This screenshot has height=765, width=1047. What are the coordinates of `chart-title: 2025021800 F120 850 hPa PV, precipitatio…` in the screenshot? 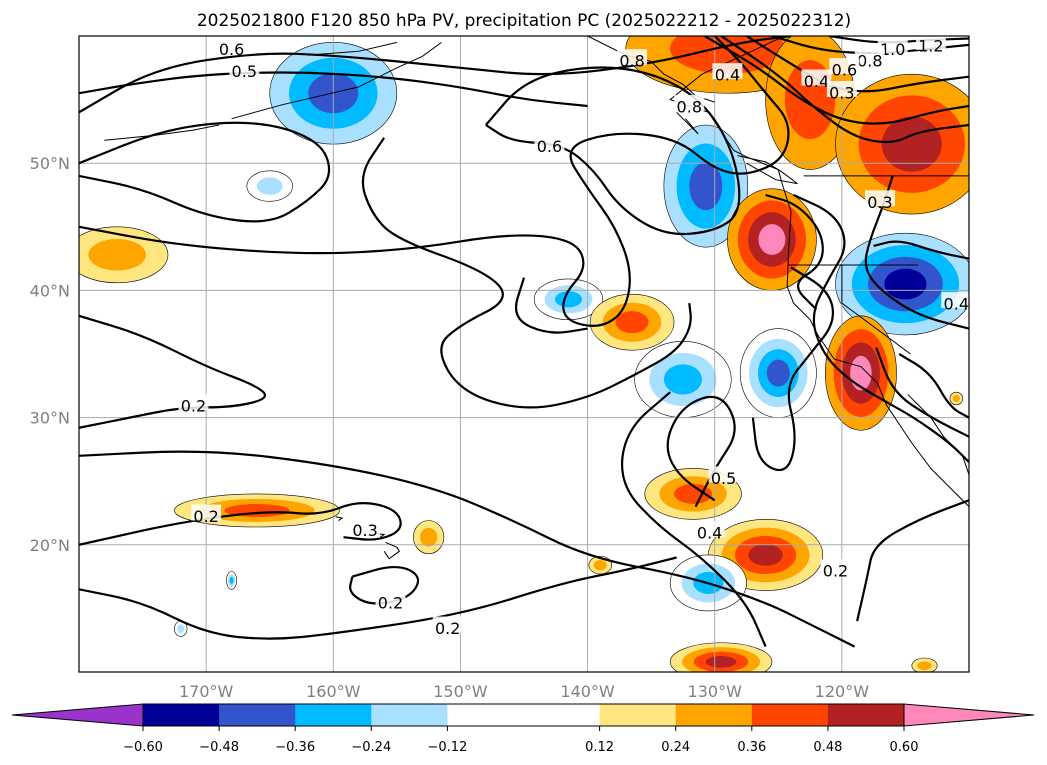 It's located at (524, 21).